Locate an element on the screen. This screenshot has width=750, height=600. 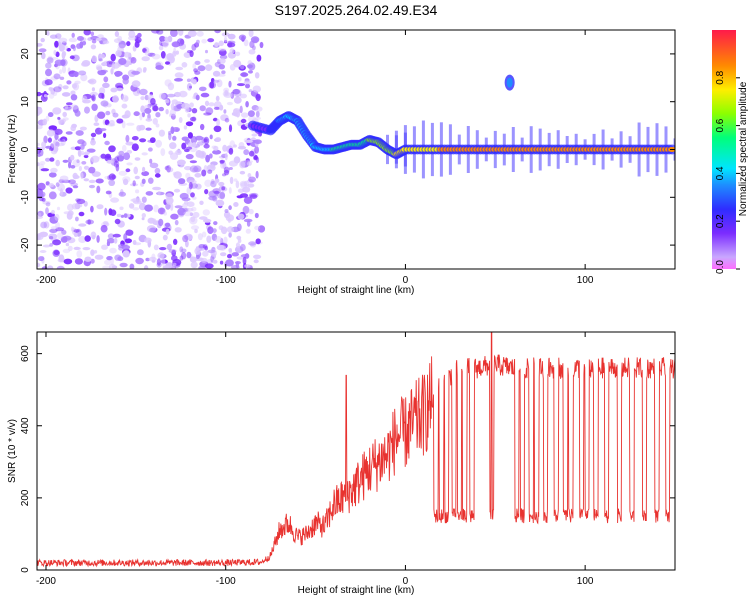
signal-streak is located at coordinates (684, 150).